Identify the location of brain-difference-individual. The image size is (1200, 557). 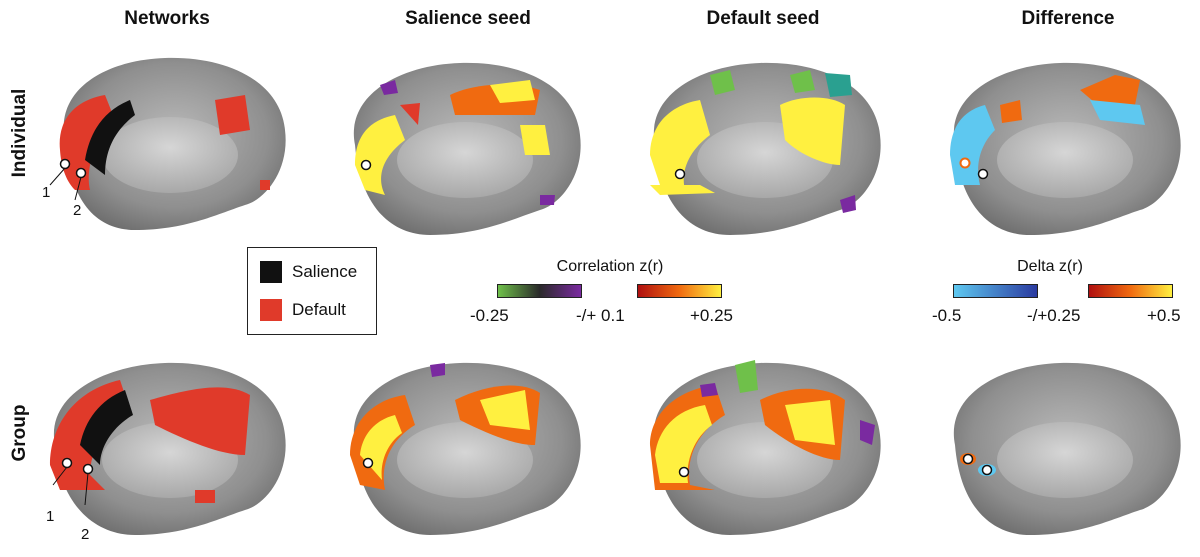
(1065, 148).